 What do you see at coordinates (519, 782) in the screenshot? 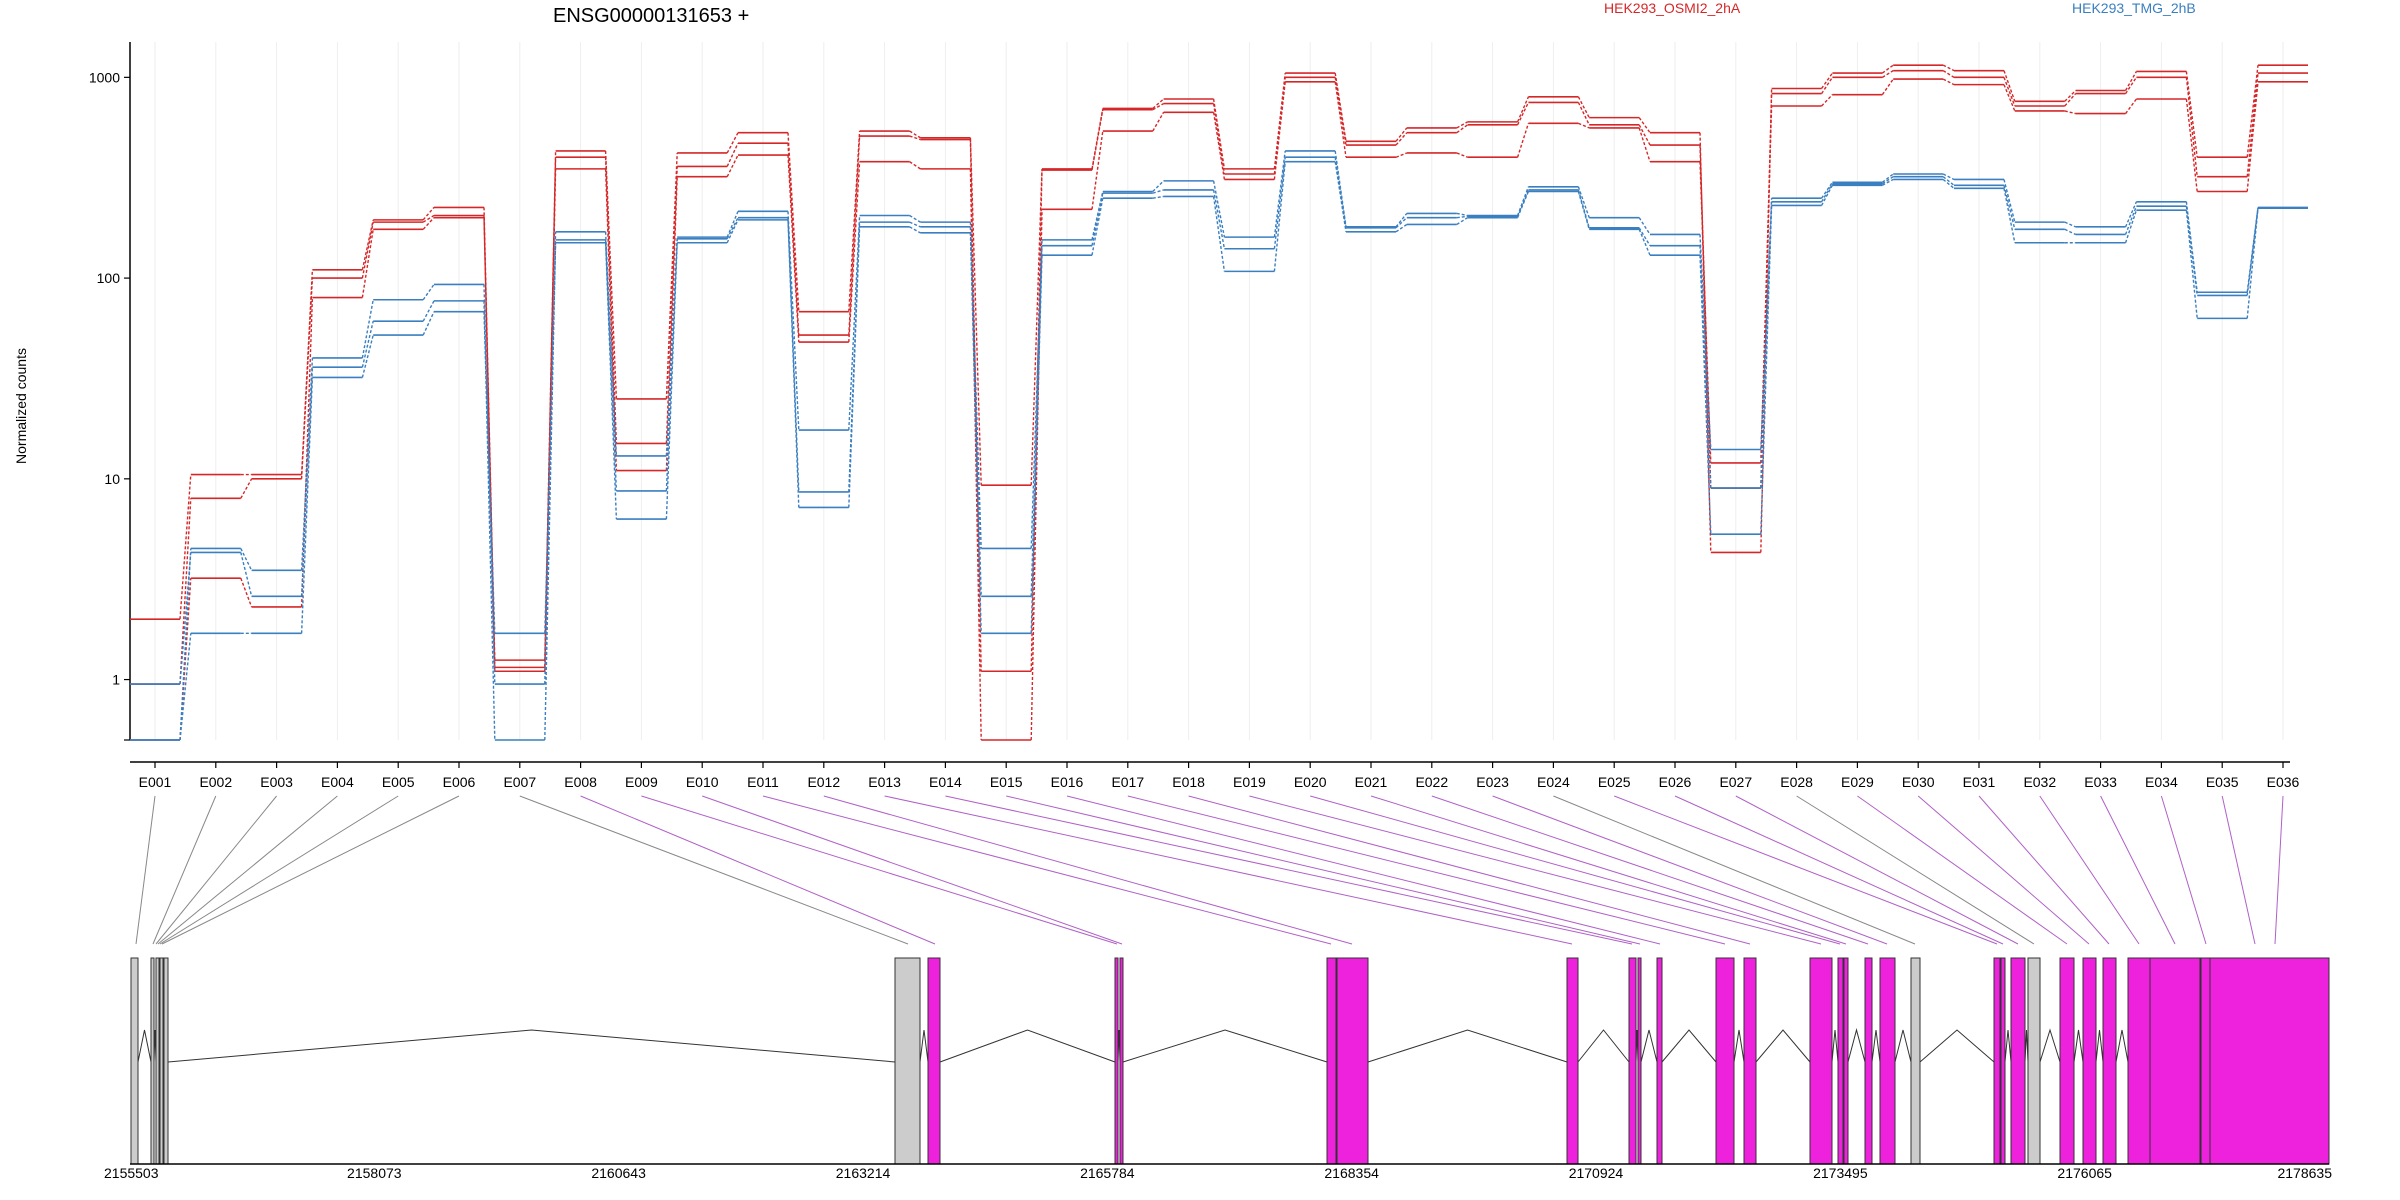
I see `x-tick-label: E007` at bounding box center [519, 782].